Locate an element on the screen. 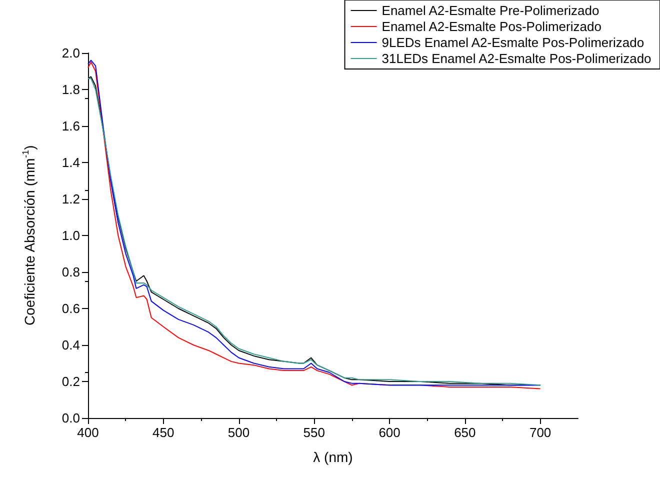 This screenshot has height=477, width=660. x-tick-label: 600 is located at coordinates (389, 432).